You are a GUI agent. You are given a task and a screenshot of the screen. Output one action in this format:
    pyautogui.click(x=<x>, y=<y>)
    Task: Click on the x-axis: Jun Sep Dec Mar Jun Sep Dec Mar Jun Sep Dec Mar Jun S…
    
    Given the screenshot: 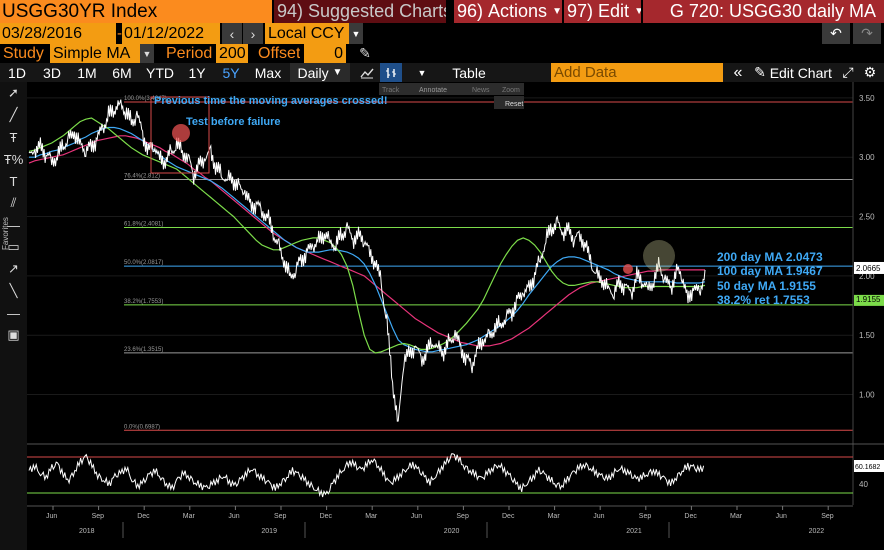 What is the action you would take?
    pyautogui.click(x=455, y=527)
    